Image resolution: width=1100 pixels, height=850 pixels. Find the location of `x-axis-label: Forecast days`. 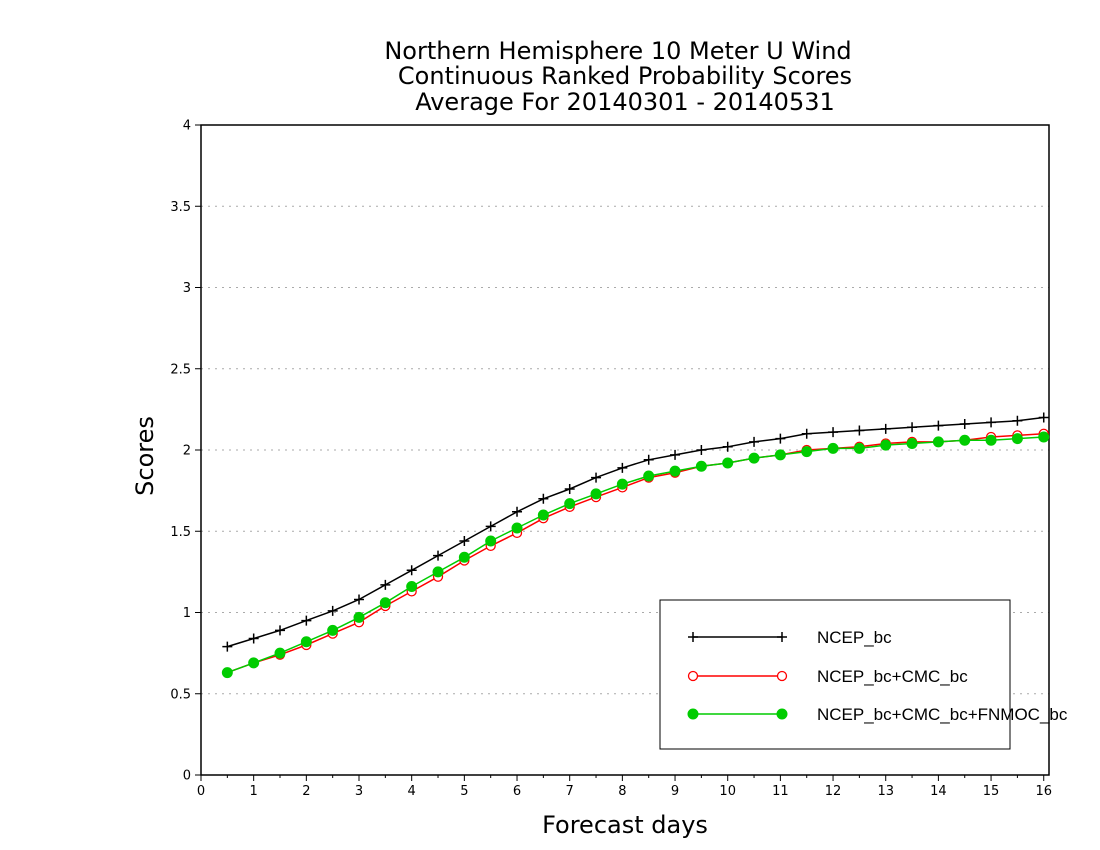

x-axis-label: Forecast days is located at coordinates (625, 825).